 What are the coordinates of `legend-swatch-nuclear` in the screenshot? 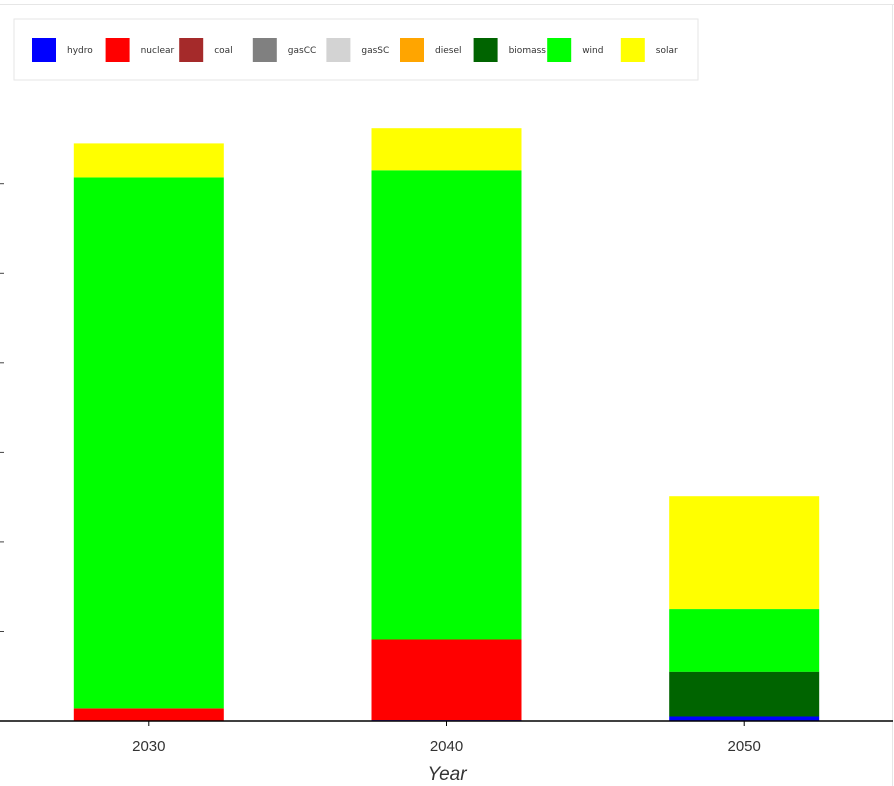 It's located at (117, 50).